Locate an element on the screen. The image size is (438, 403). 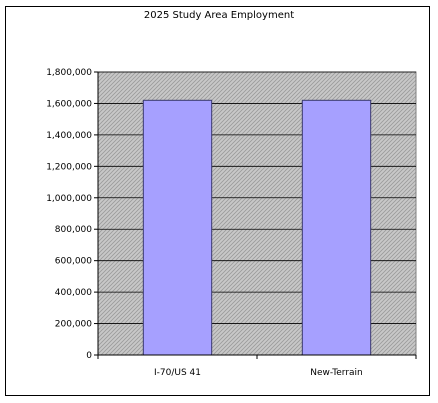
y-tick-label: 1,600,000 is located at coordinates (69, 104).